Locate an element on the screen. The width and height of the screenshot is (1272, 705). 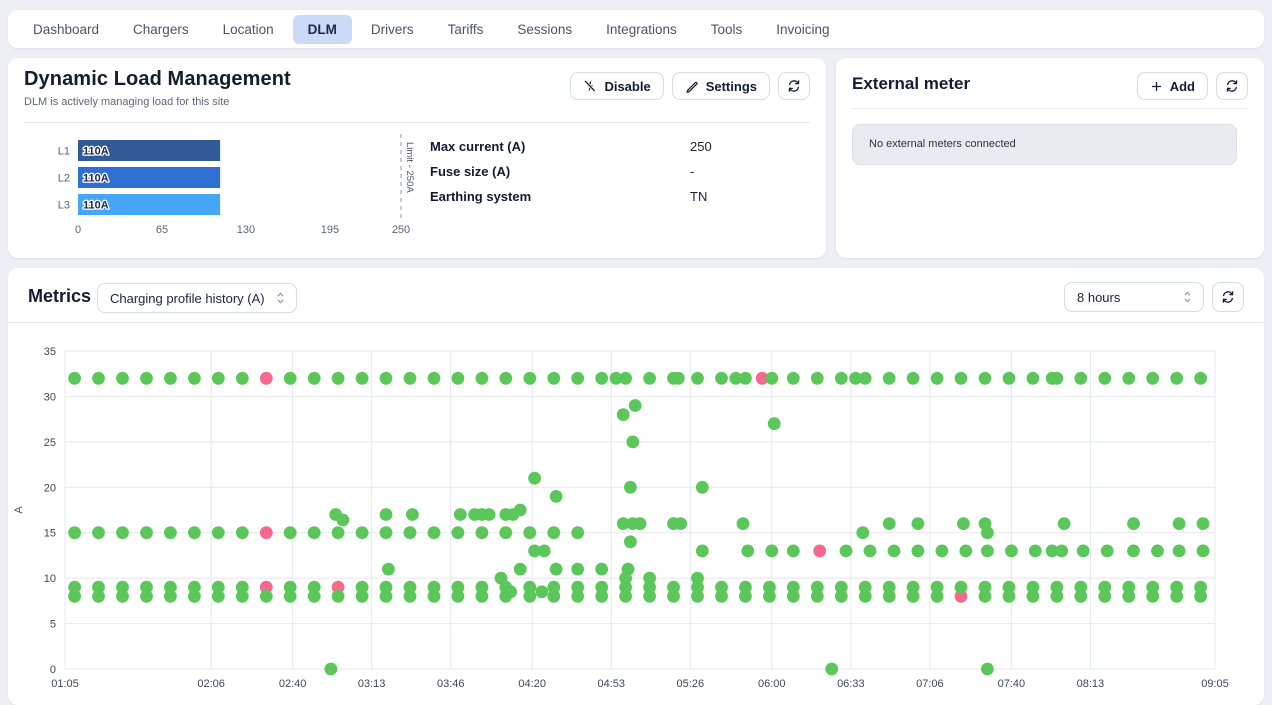
svg-text: 06:33 is located at coordinates (851, 684).